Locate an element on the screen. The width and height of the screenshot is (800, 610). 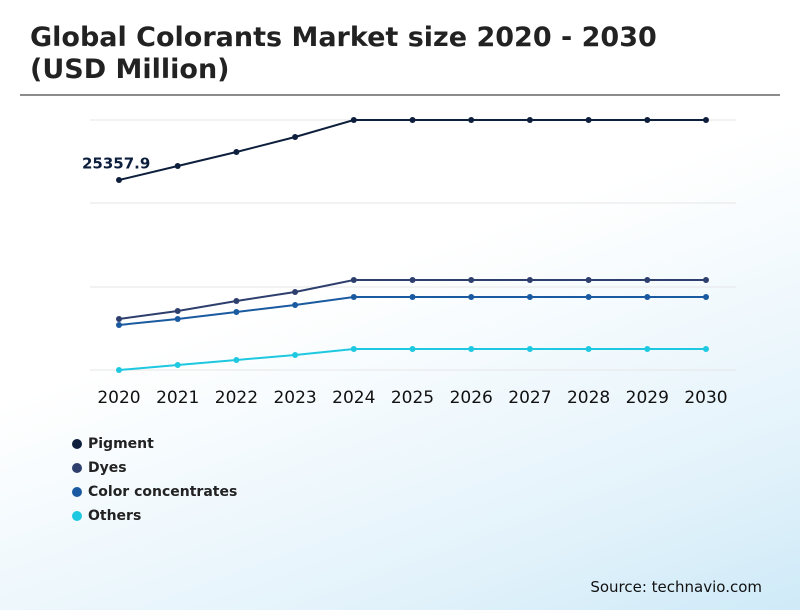
x-tick-label: 2020 is located at coordinates (118, 398).